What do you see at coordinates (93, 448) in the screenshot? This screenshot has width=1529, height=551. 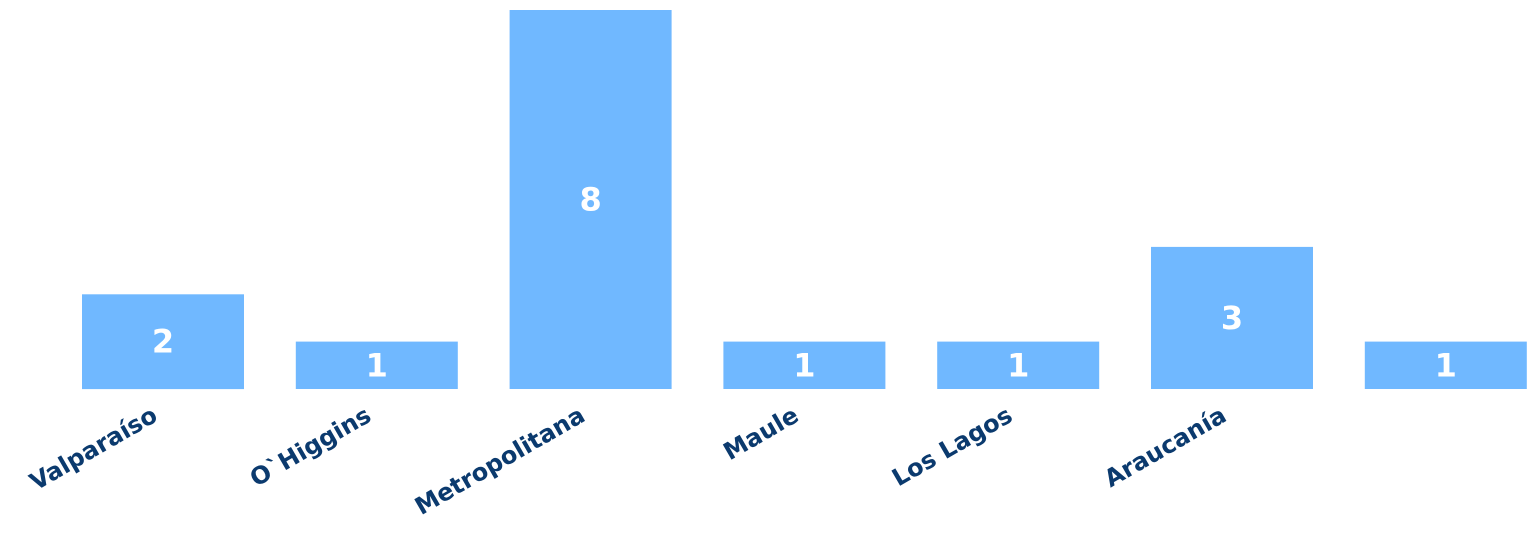 I see `category-label: Valparaíso` at bounding box center [93, 448].